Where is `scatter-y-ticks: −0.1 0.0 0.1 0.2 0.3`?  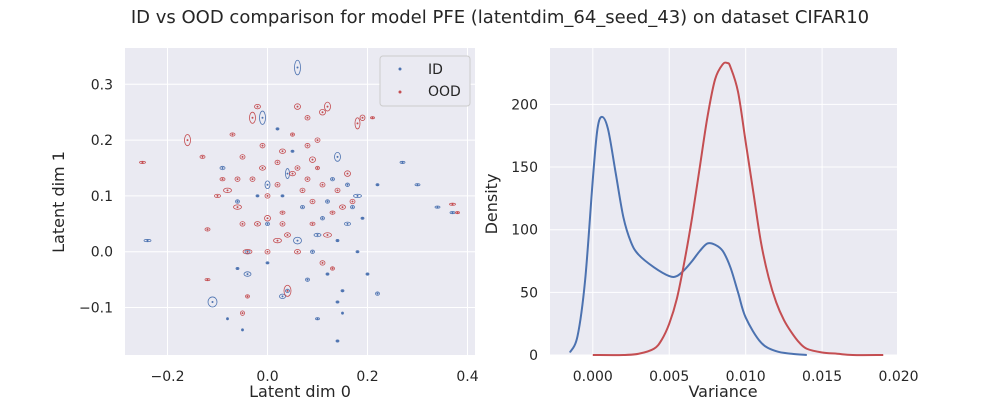
scatter-y-ticks: −0.1 0.0 0.1 0.2 0.3 is located at coordinates (96, 196).